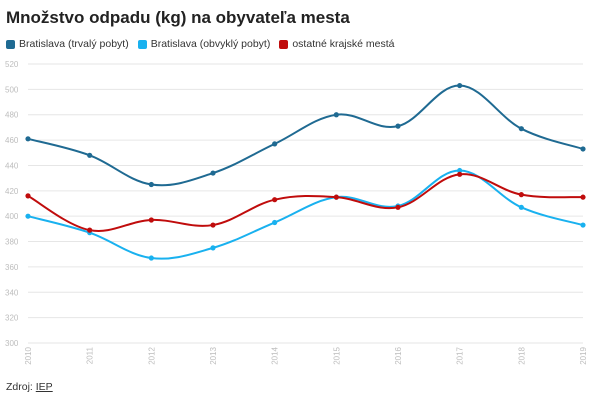 The width and height of the screenshot is (596, 400). Describe the element at coordinates (343, 44) in the screenshot. I see `legend-label-ostatne-krajske-mesta: ostatné krajské mestá` at that location.